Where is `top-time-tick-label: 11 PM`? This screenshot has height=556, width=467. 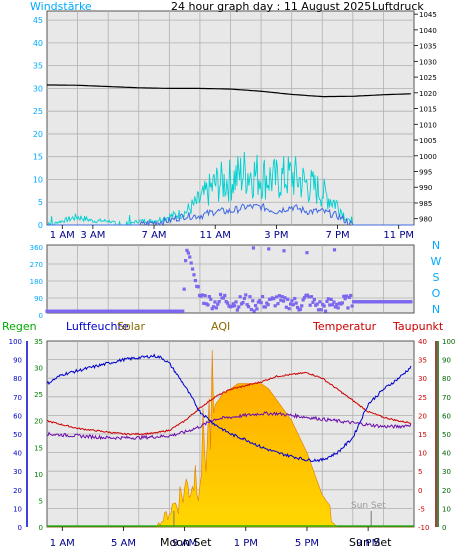
top-time-tick-label: 11 PM is located at coordinates (398, 235).